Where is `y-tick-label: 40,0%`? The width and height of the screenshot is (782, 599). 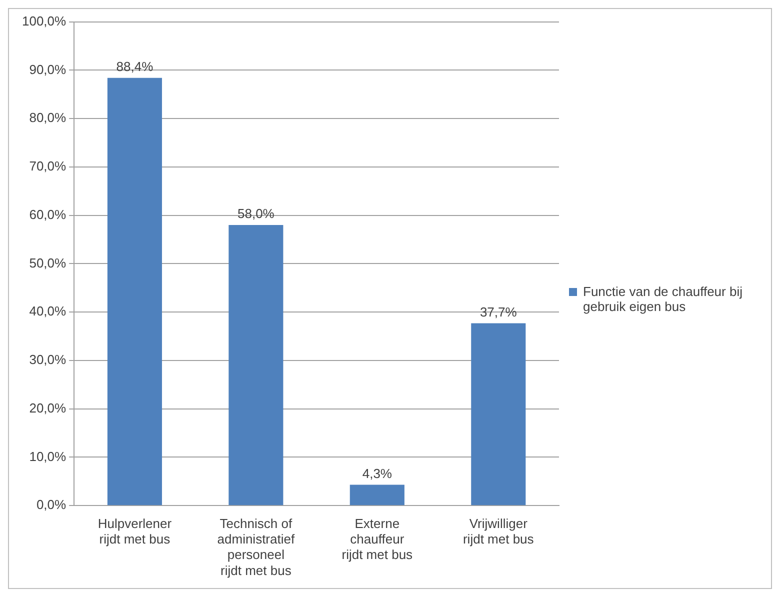
y-tick-label: 40,0% is located at coordinates (48, 311).